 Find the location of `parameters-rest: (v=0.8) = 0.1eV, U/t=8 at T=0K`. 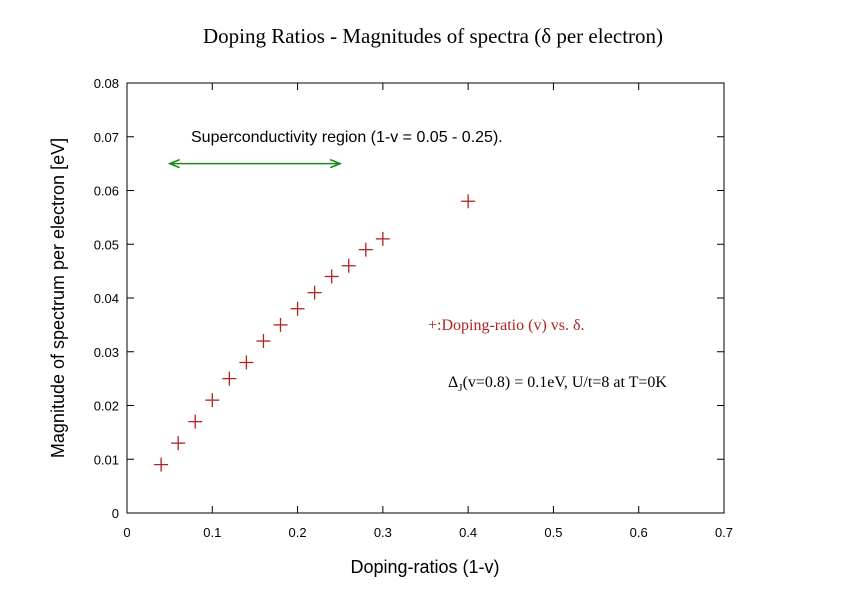

parameters-rest: (v=0.8) = 0.1eV, U/t=8 at T=0K is located at coordinates (565, 382).